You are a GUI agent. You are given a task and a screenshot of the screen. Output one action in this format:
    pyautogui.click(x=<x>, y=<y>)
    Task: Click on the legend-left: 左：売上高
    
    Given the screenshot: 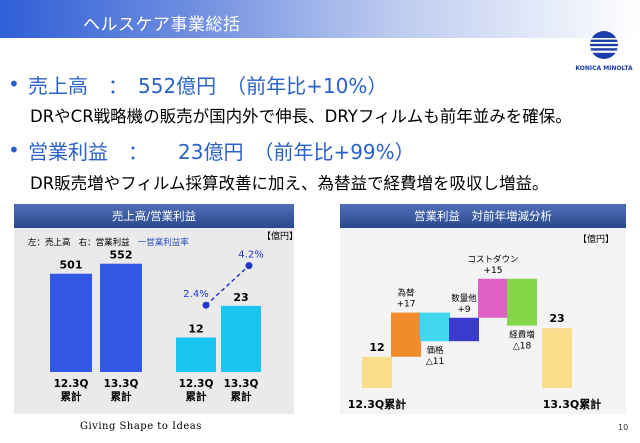 What is the action you would take?
    pyautogui.click(x=49, y=243)
    